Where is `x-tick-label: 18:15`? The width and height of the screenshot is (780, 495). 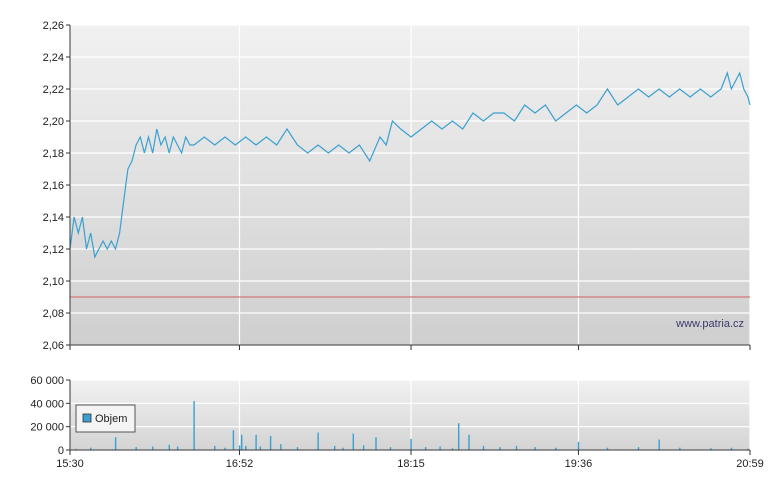 x-tick-label: 18:15 is located at coordinates (411, 464).